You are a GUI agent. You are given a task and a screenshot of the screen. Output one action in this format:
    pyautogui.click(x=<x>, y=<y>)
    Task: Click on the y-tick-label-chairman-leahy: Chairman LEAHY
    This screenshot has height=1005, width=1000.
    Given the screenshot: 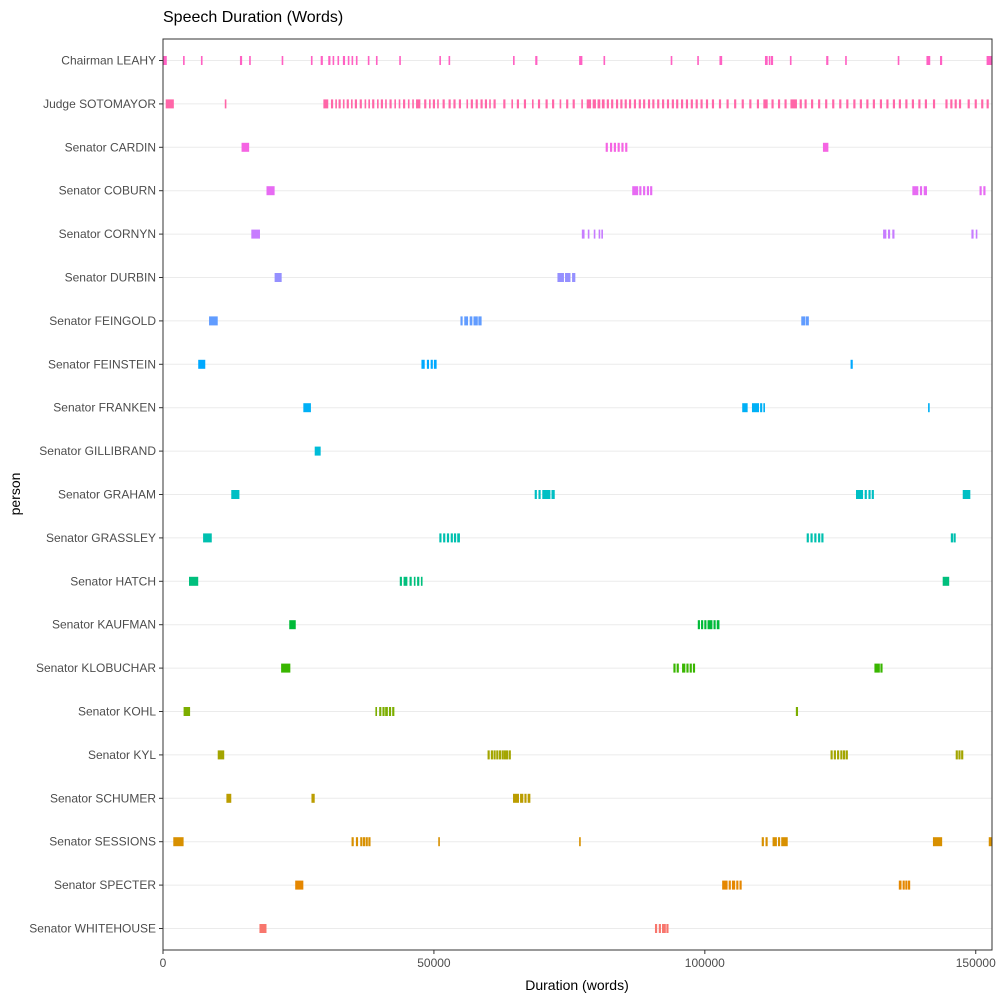 What is the action you would take?
    pyautogui.click(x=108, y=61)
    